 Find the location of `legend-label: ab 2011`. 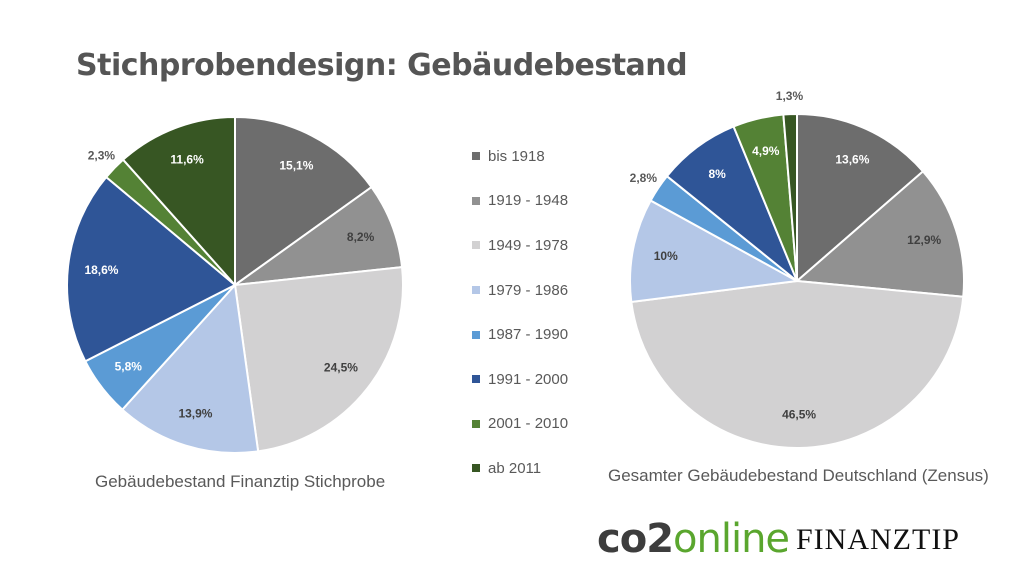

legend-label: ab 2011 is located at coordinates (515, 468).